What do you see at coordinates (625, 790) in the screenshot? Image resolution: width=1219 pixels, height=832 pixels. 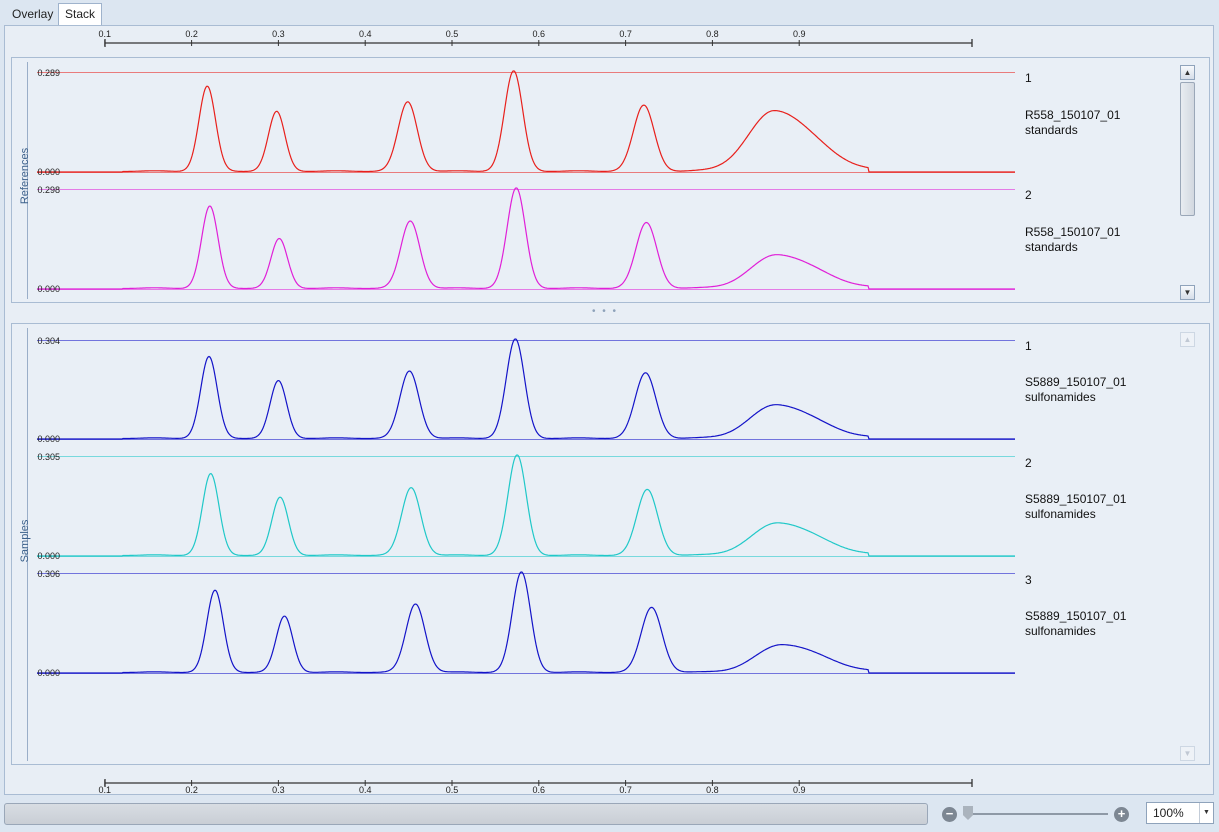 I see `bottom-tick-label-0.7: 0.7` at bounding box center [625, 790].